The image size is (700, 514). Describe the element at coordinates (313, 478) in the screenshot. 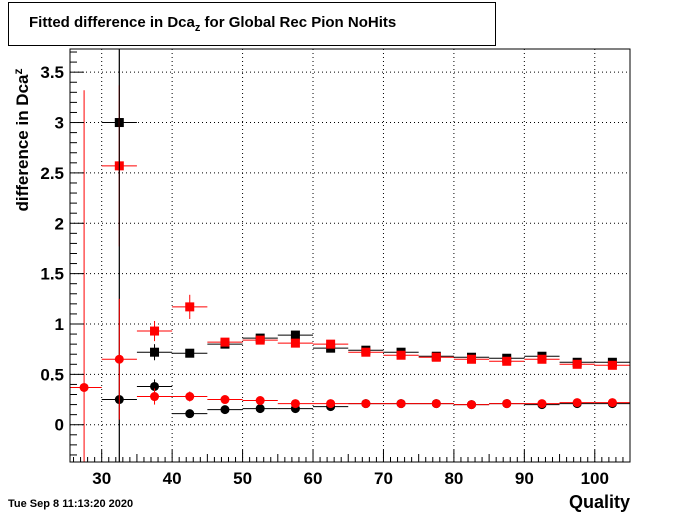

I see `x-tick-label: 60` at that location.